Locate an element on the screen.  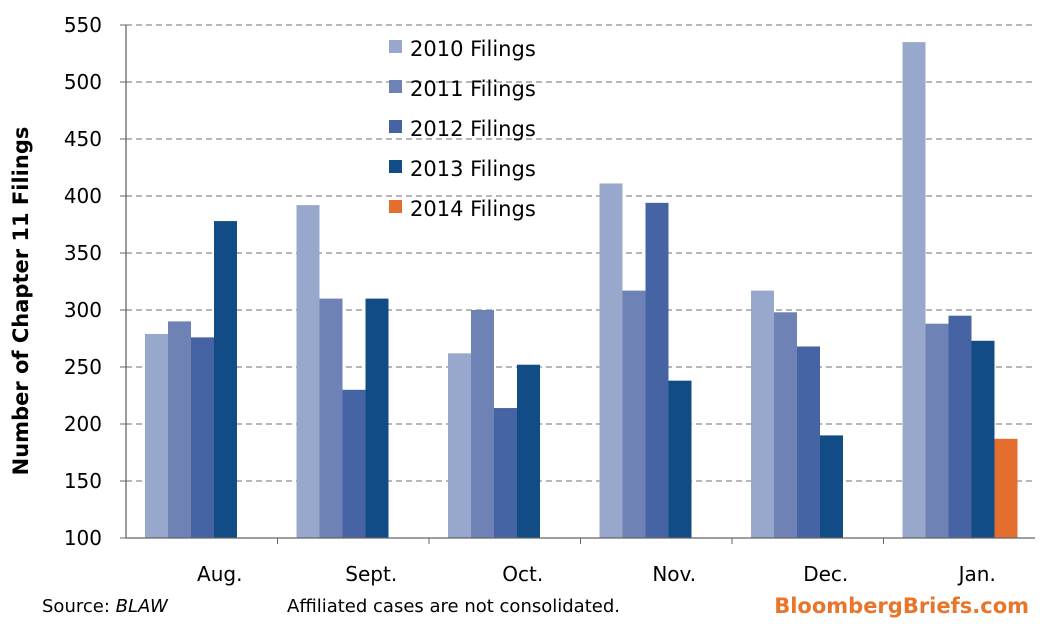
legend-label: 2012 Filings is located at coordinates (473, 129).